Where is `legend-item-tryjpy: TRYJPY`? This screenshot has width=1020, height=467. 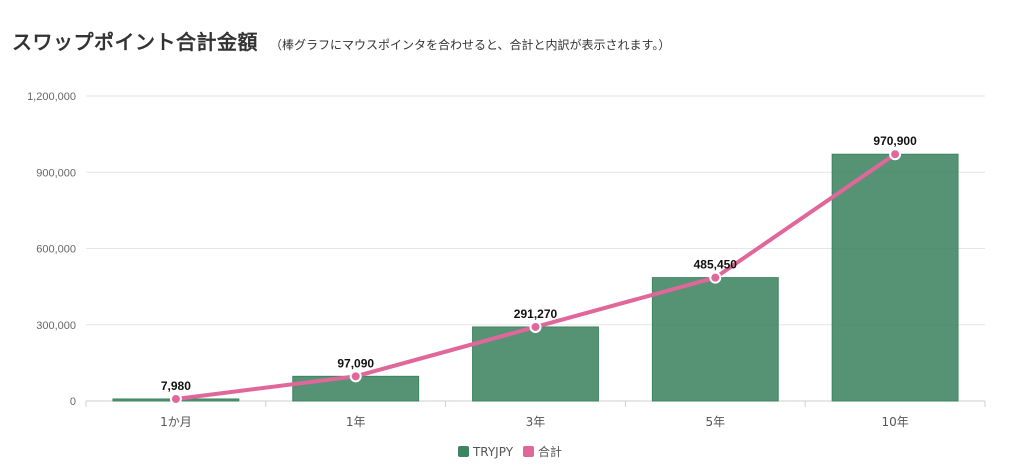
legend-item-tryjpy: TRYJPY is located at coordinates (485, 451).